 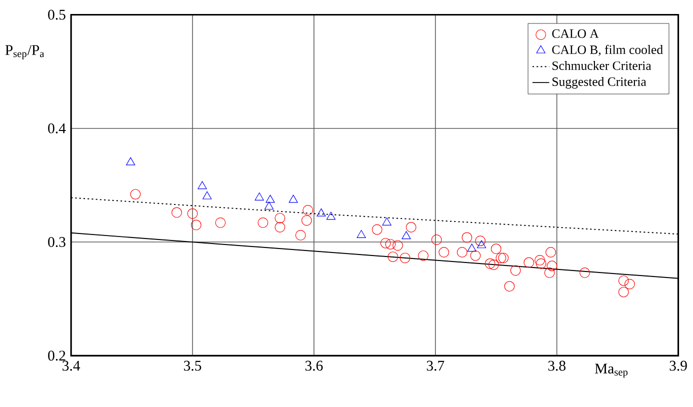 I want to click on x-tick-label: 3.9, so click(x=678, y=365).